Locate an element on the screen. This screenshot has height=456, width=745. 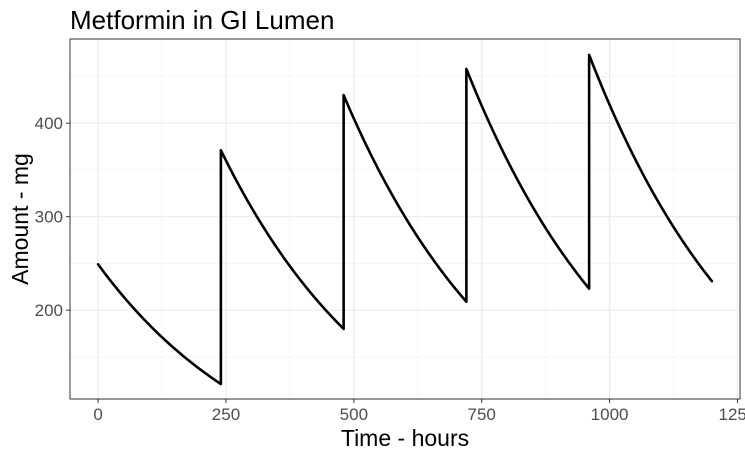
x-tick-label: 1250 is located at coordinates (732, 414).